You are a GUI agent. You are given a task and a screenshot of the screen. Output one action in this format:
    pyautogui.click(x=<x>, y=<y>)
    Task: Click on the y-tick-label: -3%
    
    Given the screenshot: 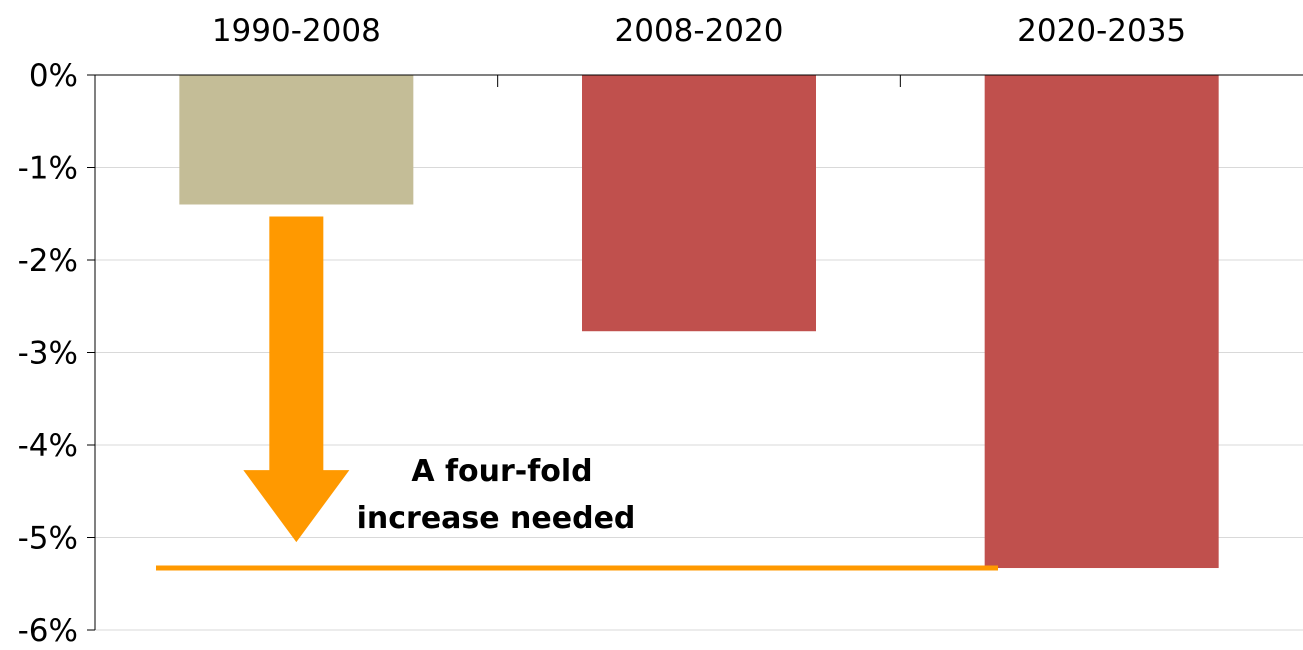 What is the action you would take?
    pyautogui.click(x=48, y=354)
    